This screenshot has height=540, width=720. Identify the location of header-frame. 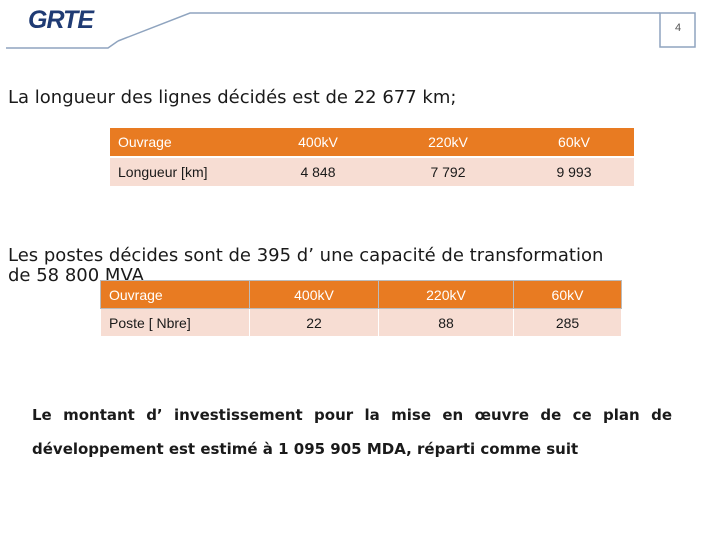
(351, 30).